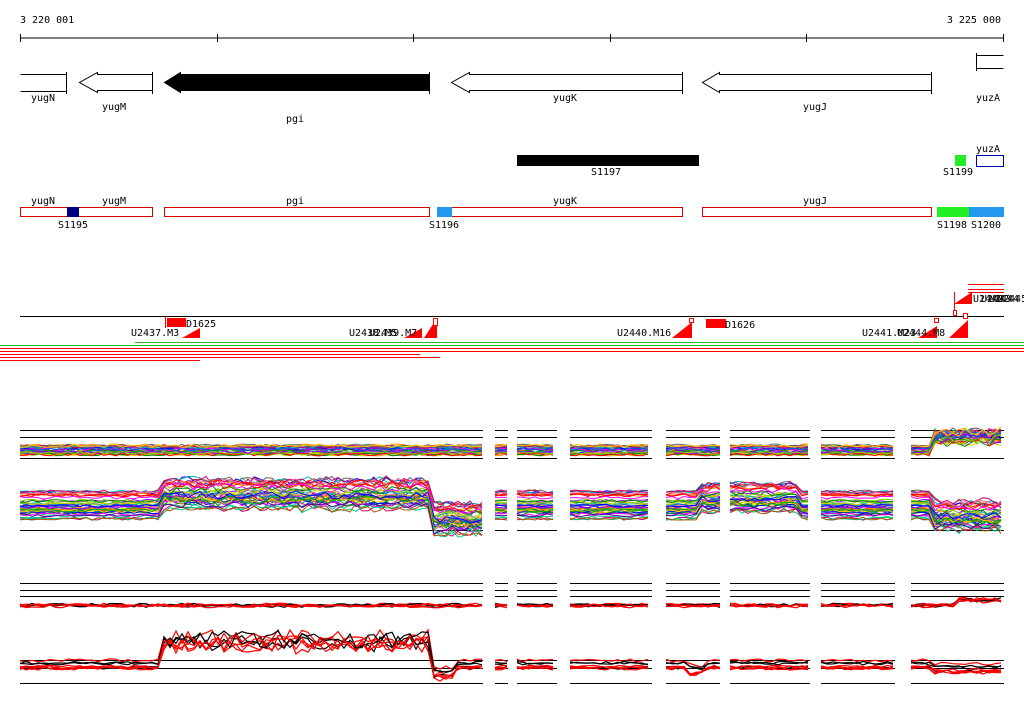 The image size is (1024, 714). Describe the element at coordinates (986, 212) in the screenshot. I see `marker-s1200` at that location.